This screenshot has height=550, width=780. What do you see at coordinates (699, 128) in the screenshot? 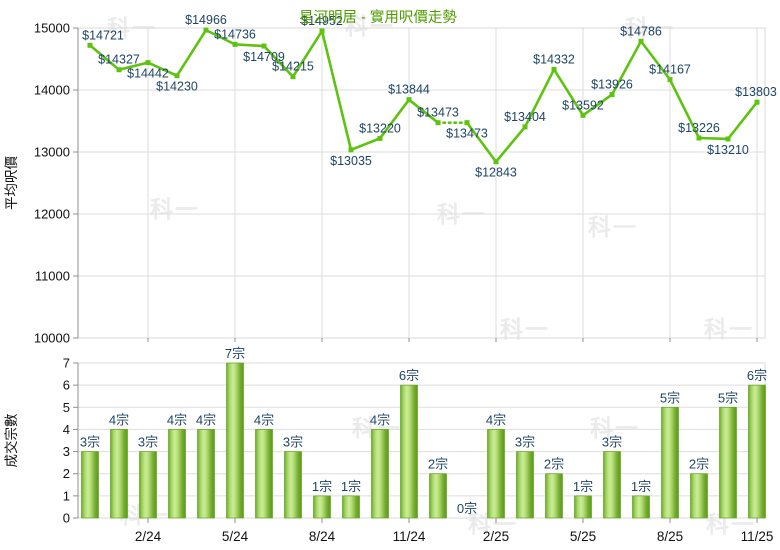
I see `price-point-label: $13226` at bounding box center [699, 128].